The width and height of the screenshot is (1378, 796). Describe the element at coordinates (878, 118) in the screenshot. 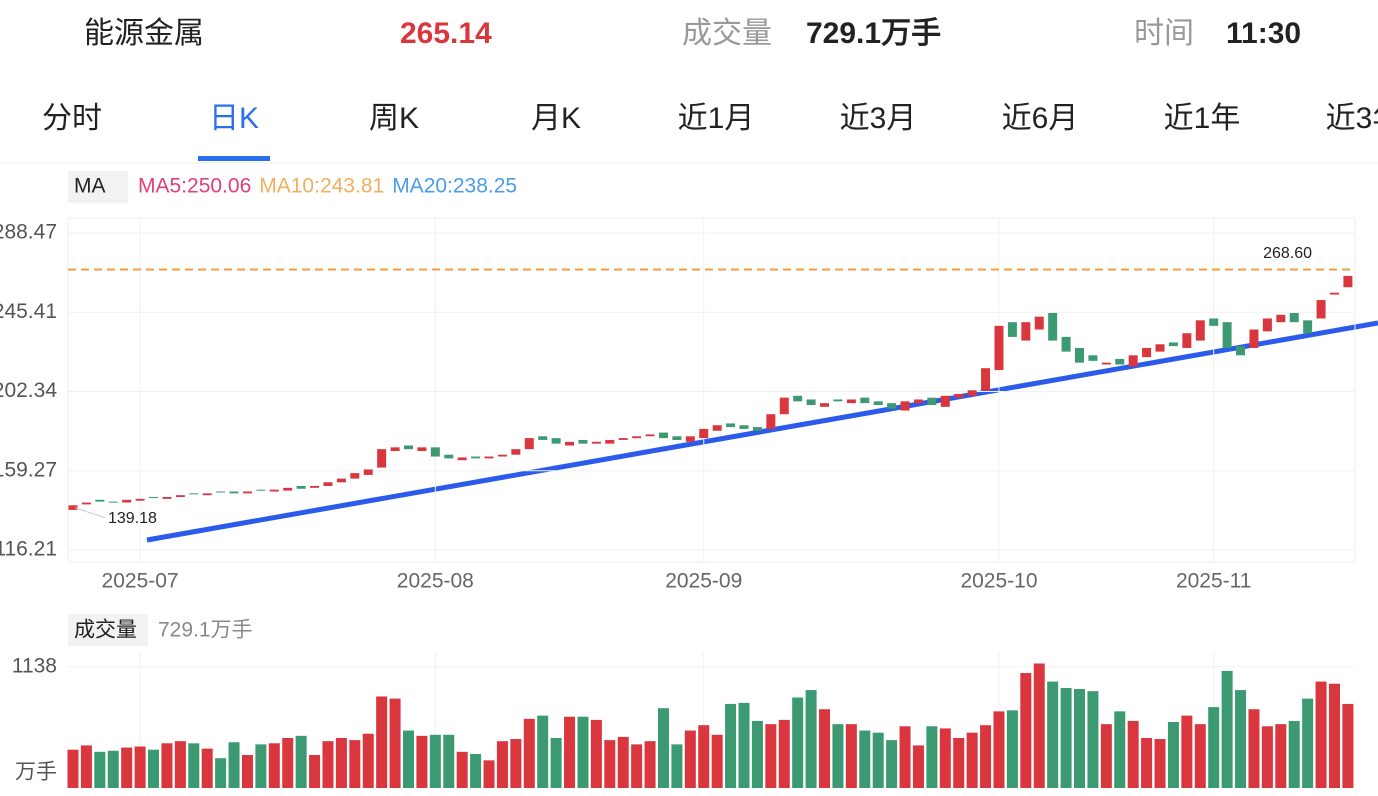

I see `tab: 近3月` at that location.